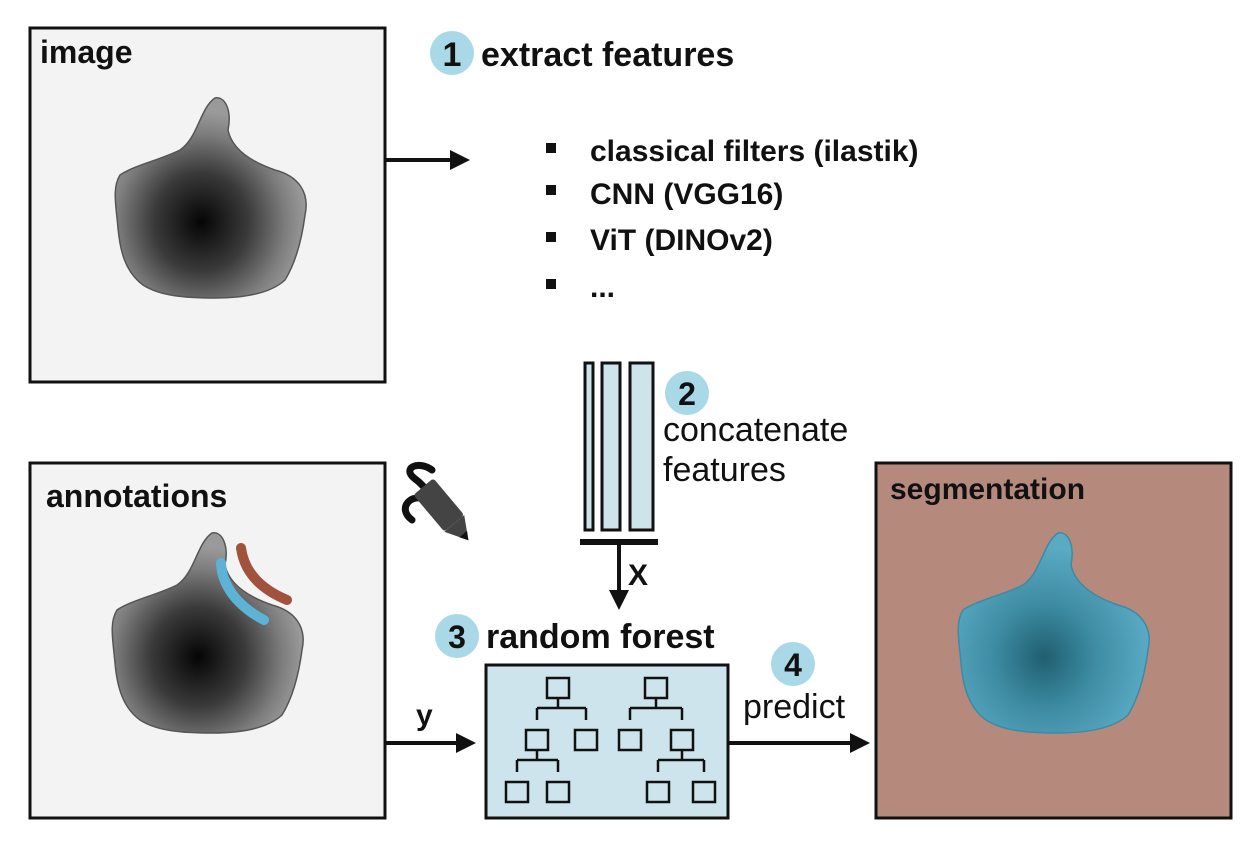 The height and width of the screenshot is (850, 1257). I want to click on step-4: 4 predict, so click(794, 684).